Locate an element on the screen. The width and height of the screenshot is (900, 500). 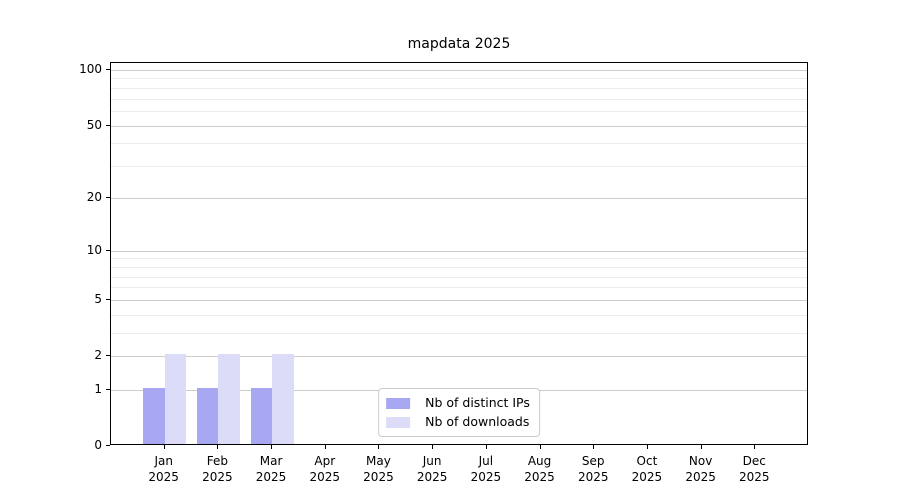
y-tick-label: 50 is located at coordinates (94, 124).